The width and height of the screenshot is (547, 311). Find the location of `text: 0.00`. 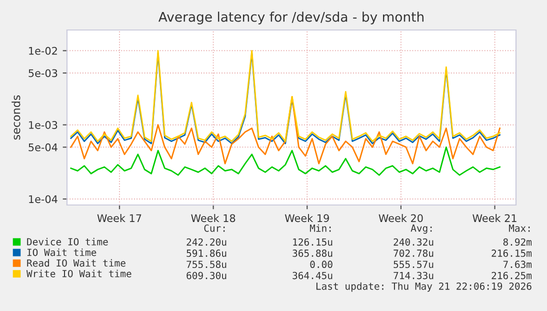

text: 0.00 is located at coordinates (321, 264).